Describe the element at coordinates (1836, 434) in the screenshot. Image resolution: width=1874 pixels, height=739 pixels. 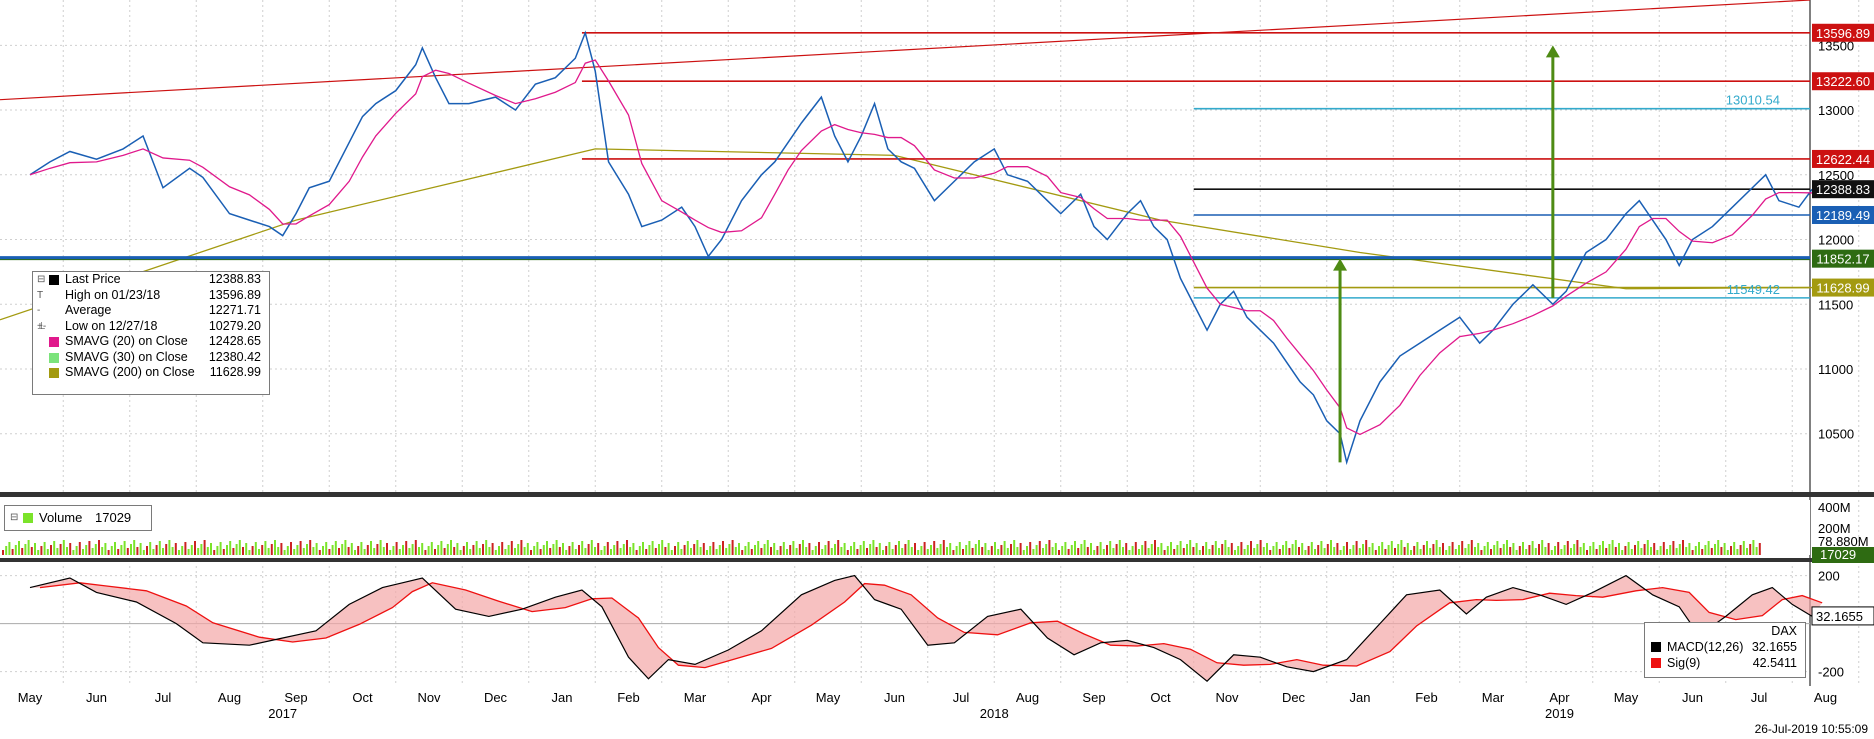
I see `y-tick-label: 10500` at that location.